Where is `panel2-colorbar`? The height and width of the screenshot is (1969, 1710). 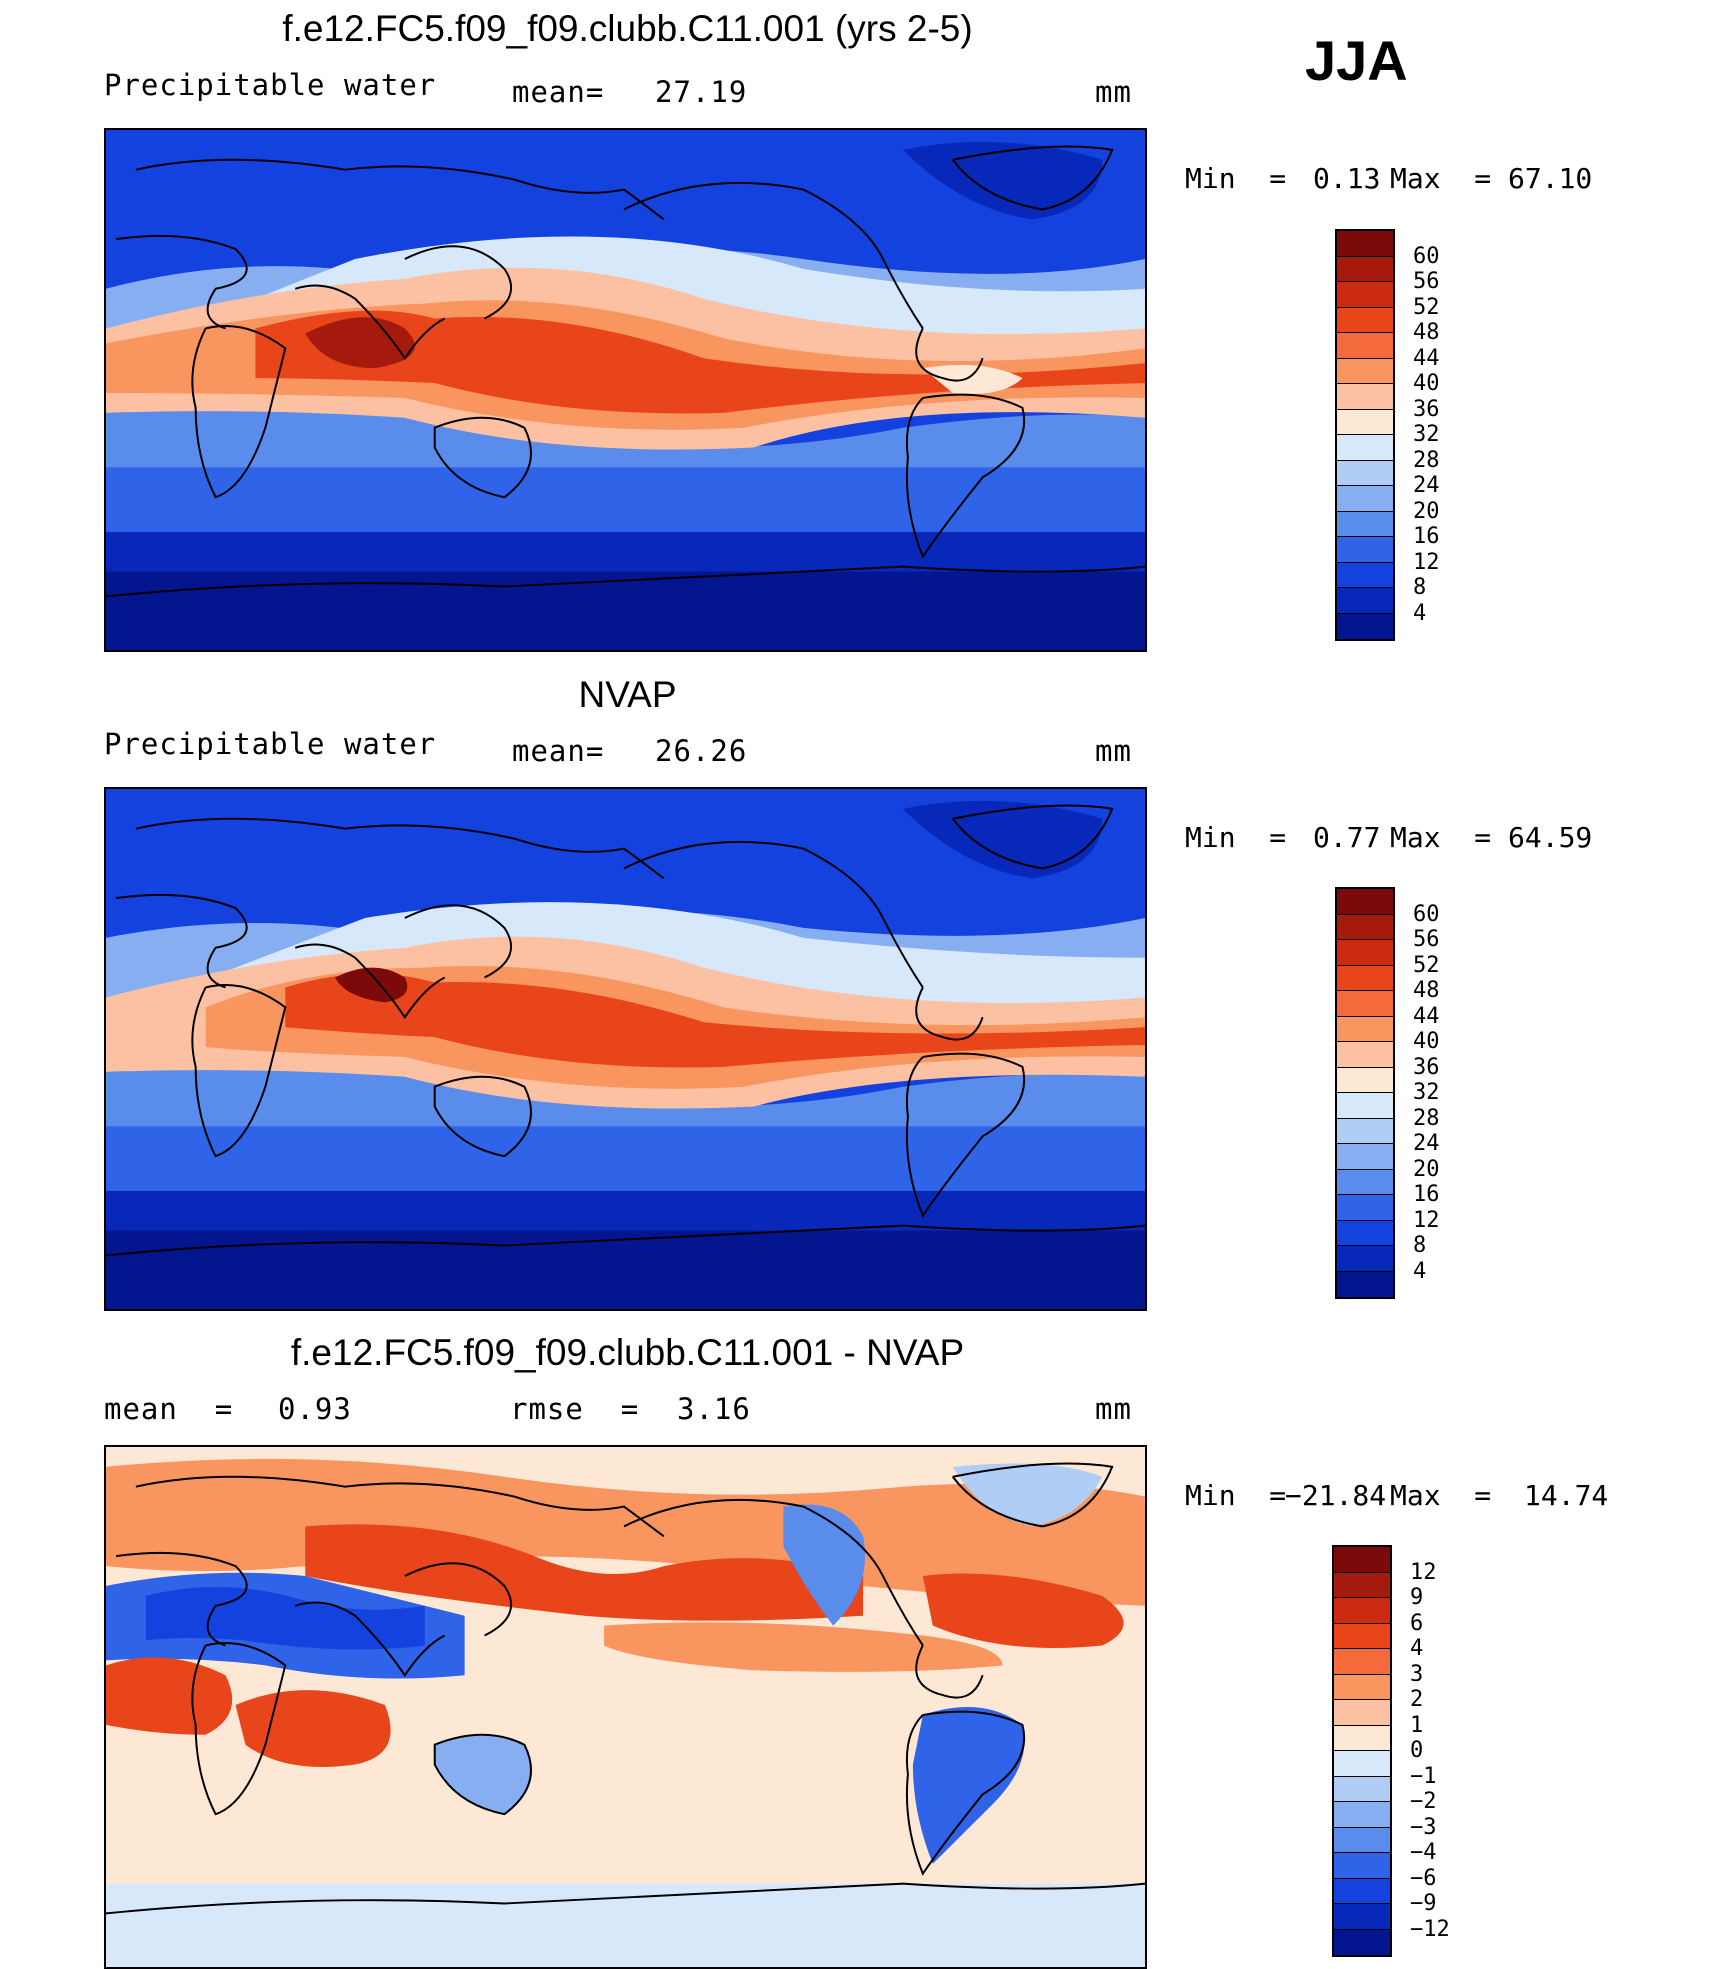
panel2-colorbar is located at coordinates (1365, 1093).